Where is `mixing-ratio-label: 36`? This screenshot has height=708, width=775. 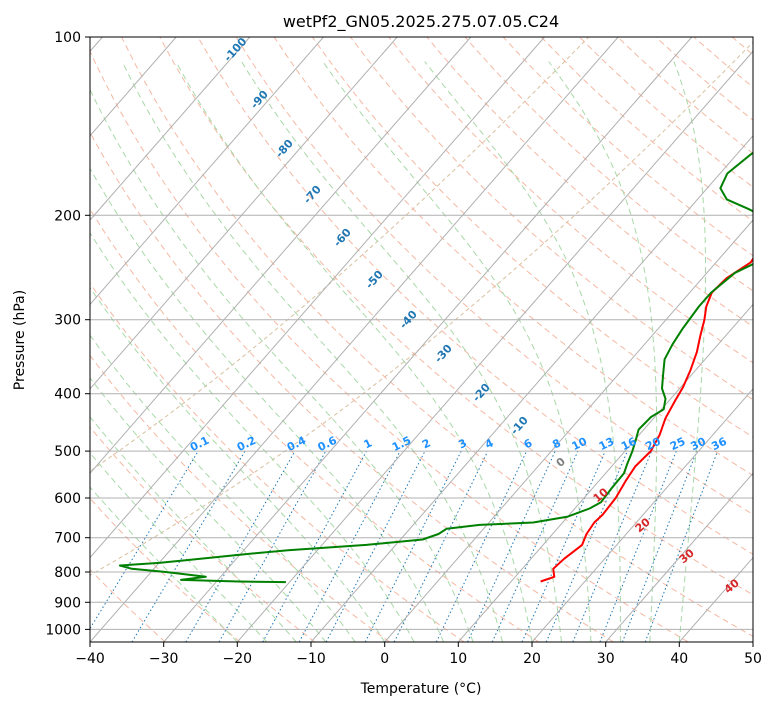 mixing-ratio-label: 36 is located at coordinates (719, 444).